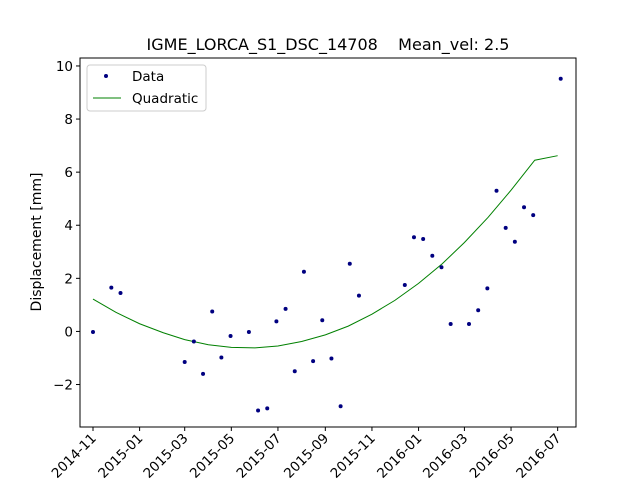 The width and height of the screenshot is (640, 480). I want to click on y-axis-label: Displacement [mm], so click(37, 242).